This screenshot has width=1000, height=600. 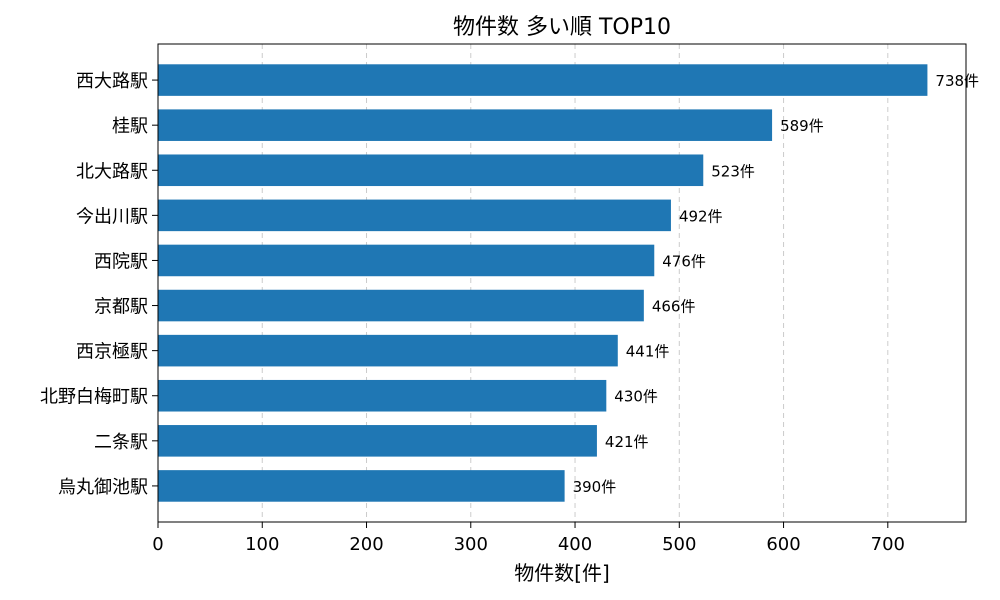 What do you see at coordinates (112, 216) in the screenshot?
I see `category-label: 今出川駅` at bounding box center [112, 216].